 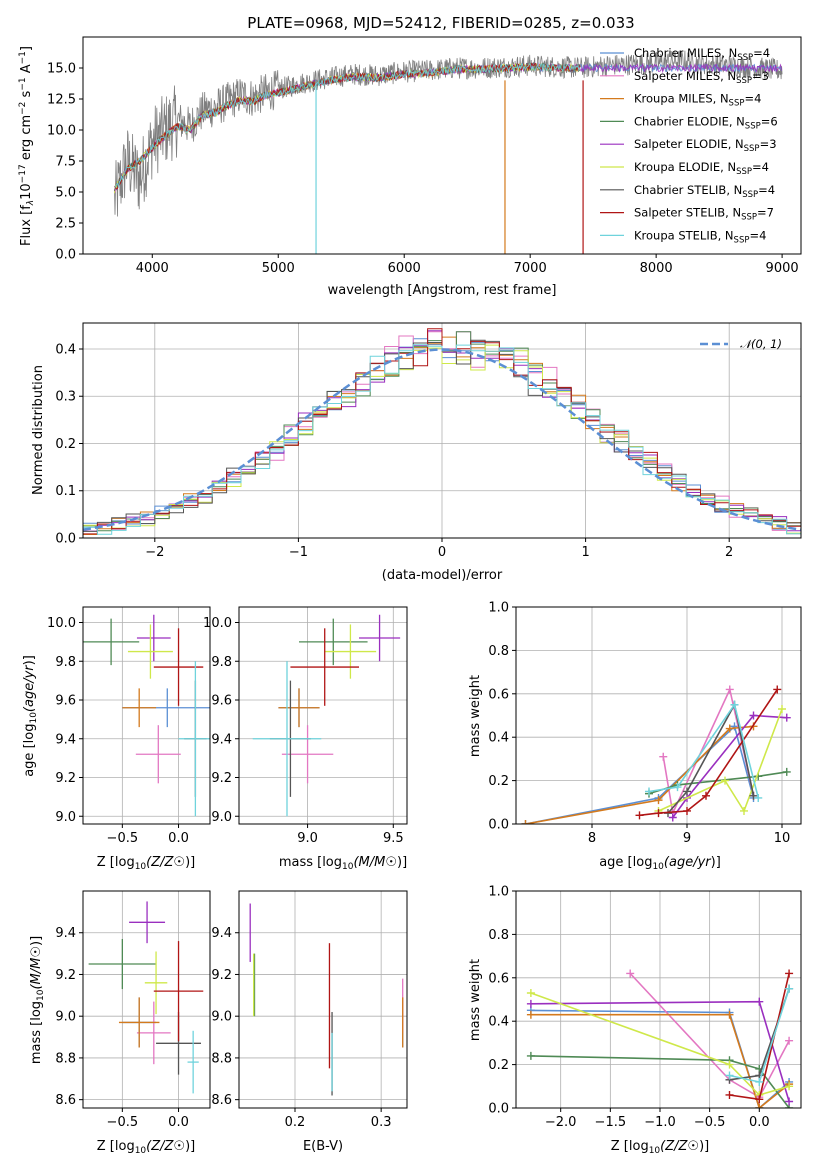 I want to click on x-axis-label: E(B-V), so click(x=323, y=1146).